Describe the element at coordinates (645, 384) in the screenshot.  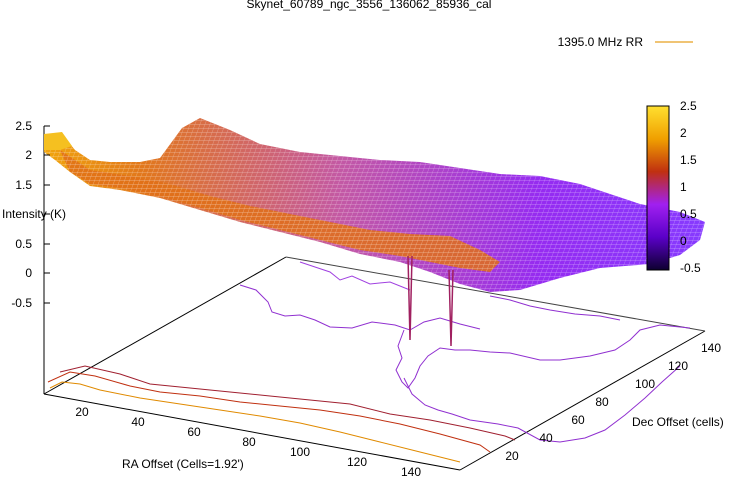
I see `y-tick-label: 100` at that location.